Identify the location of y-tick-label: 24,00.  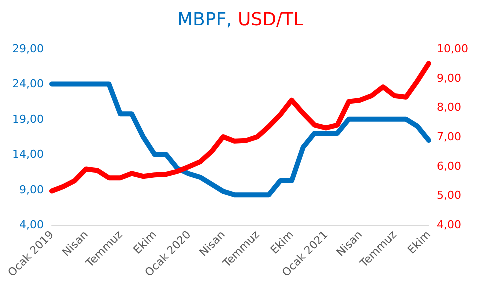
(28, 84).